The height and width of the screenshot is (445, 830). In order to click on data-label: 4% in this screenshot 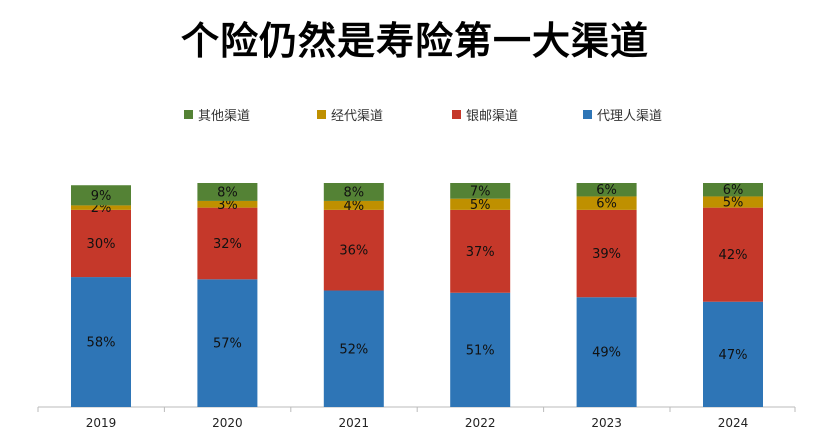, I will do `click(353, 206)`.